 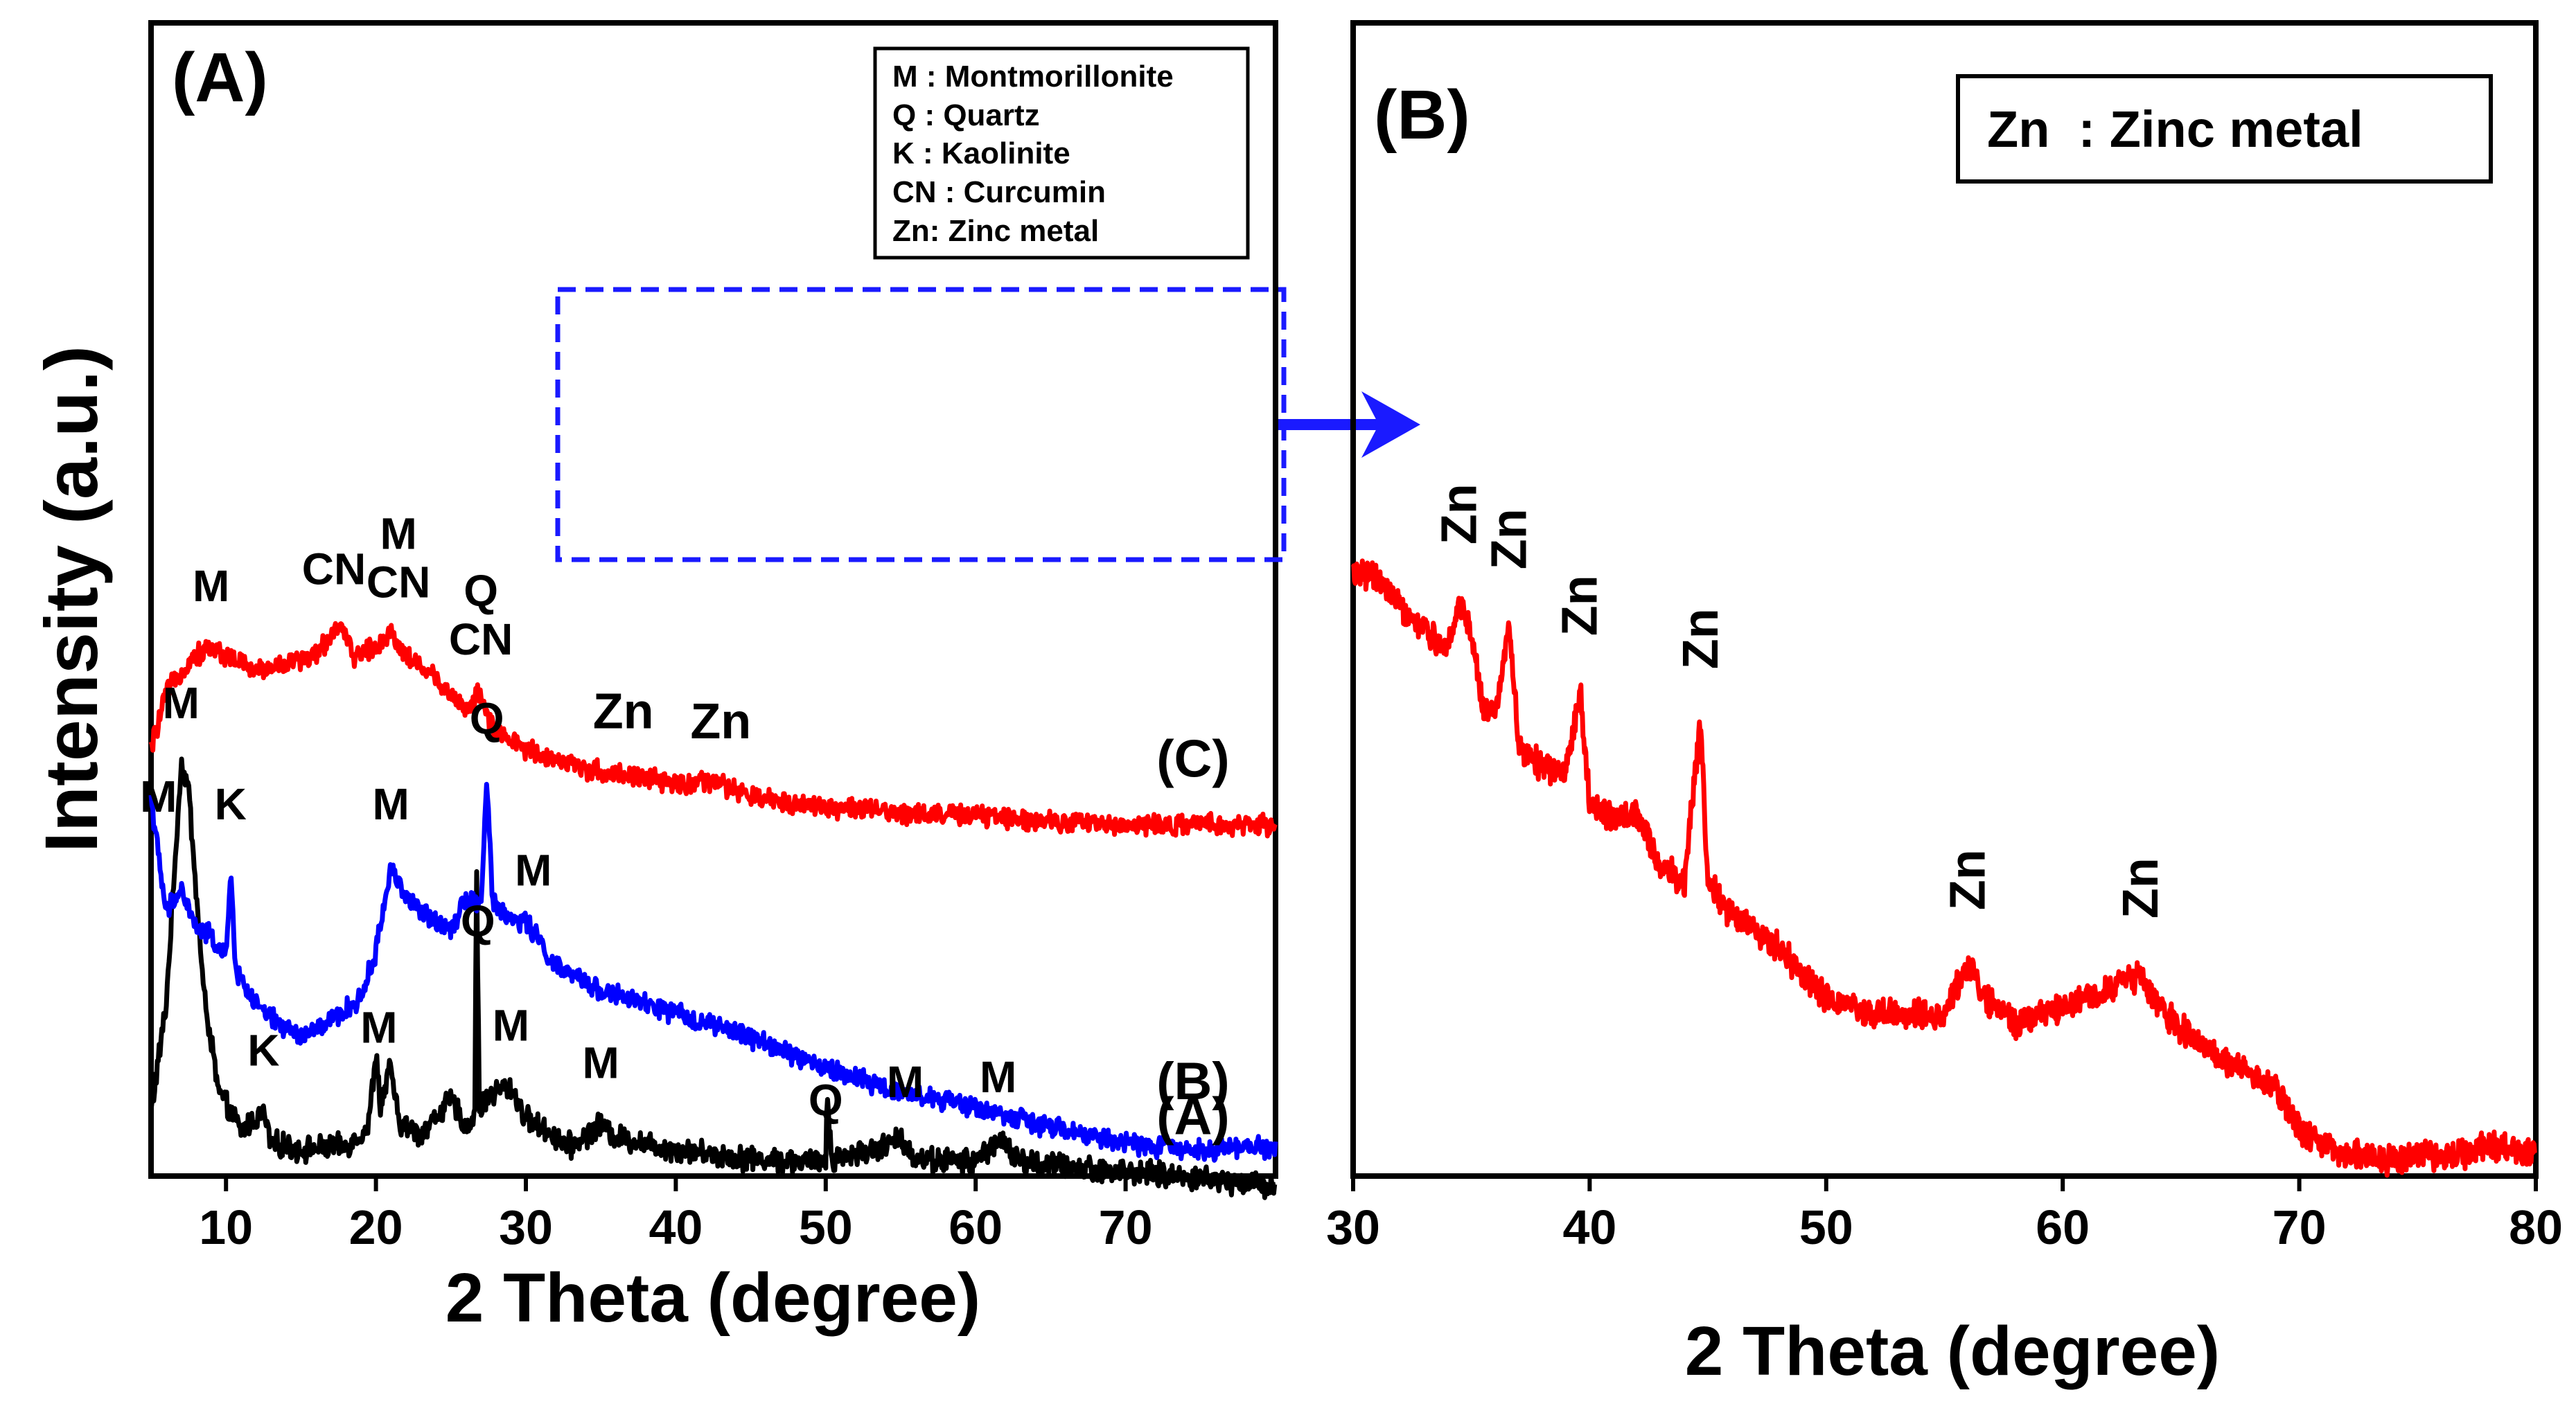 What do you see at coordinates (1349, 424) in the screenshot?
I see `zoom-arrow` at bounding box center [1349, 424].